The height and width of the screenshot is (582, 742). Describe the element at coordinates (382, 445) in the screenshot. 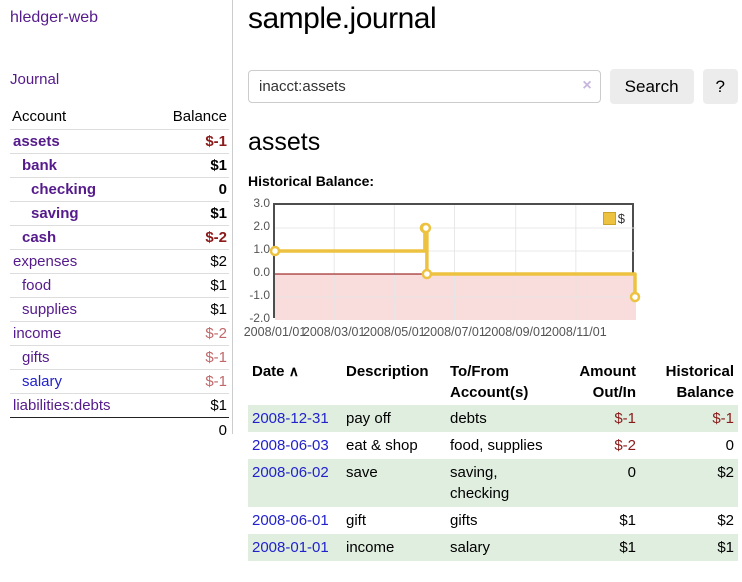

I see `transaction-description: eat & shop` at that location.